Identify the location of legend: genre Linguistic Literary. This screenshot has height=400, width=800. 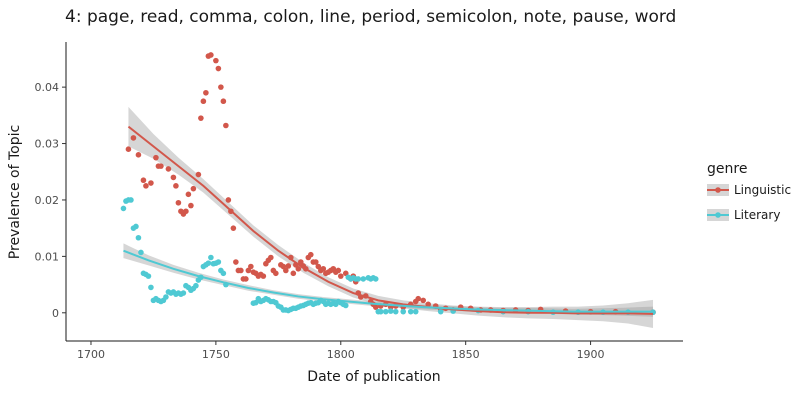
(749, 191).